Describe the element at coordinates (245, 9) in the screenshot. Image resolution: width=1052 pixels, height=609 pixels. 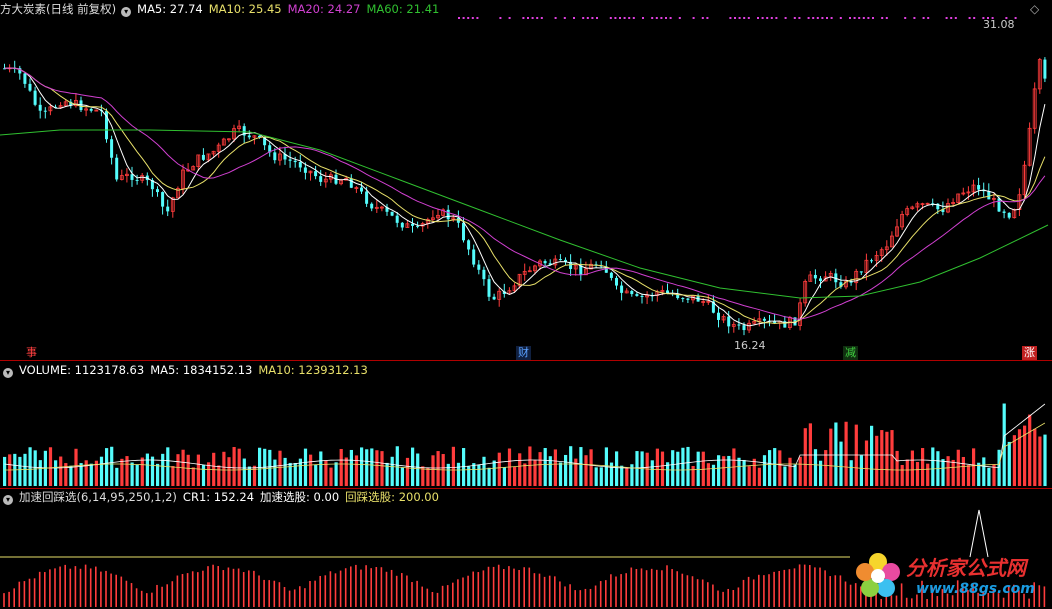
I see `ma10-value: MA10: 25.45` at that location.